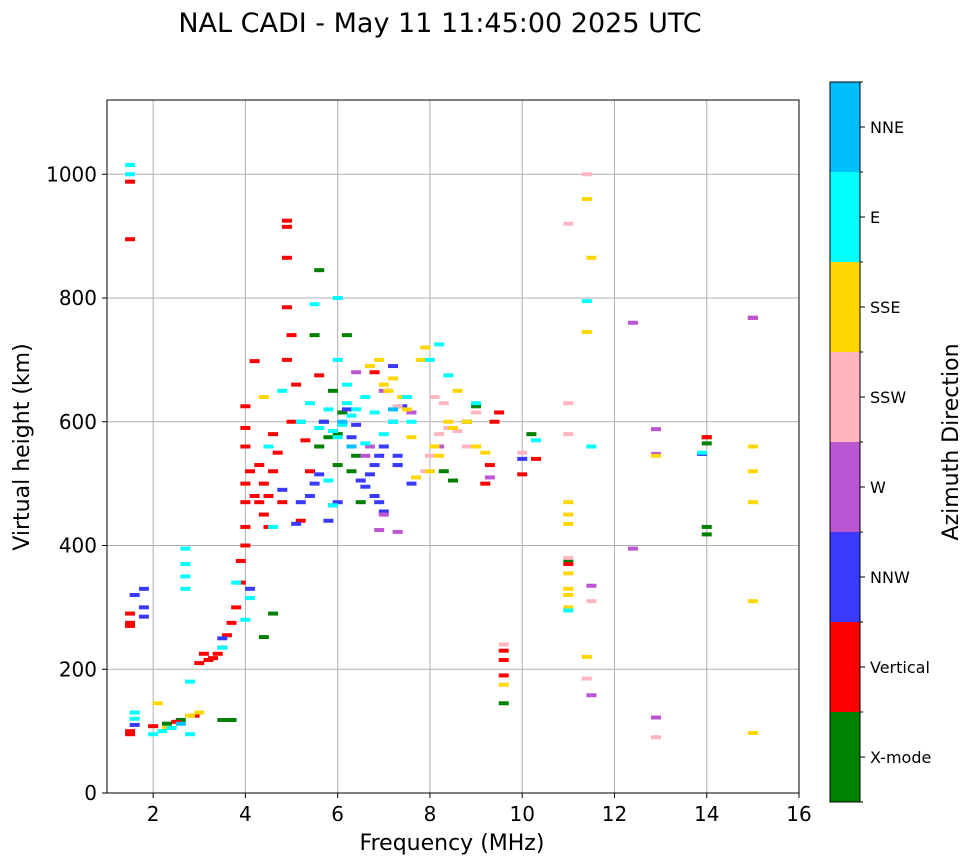 This screenshot has width=972, height=865. What do you see at coordinates (479, 809) in the screenshot?
I see `x-axis-ticks: 2 4 6 8 10 12 14 16` at bounding box center [479, 809].